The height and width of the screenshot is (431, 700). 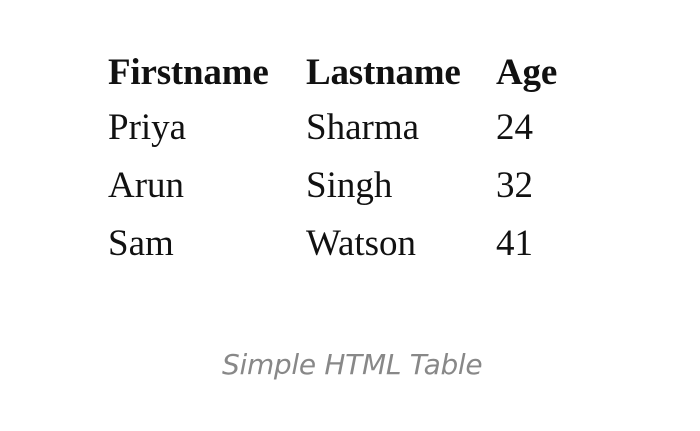 What do you see at coordinates (146, 185) in the screenshot?
I see `cell-firstname: Arun` at bounding box center [146, 185].